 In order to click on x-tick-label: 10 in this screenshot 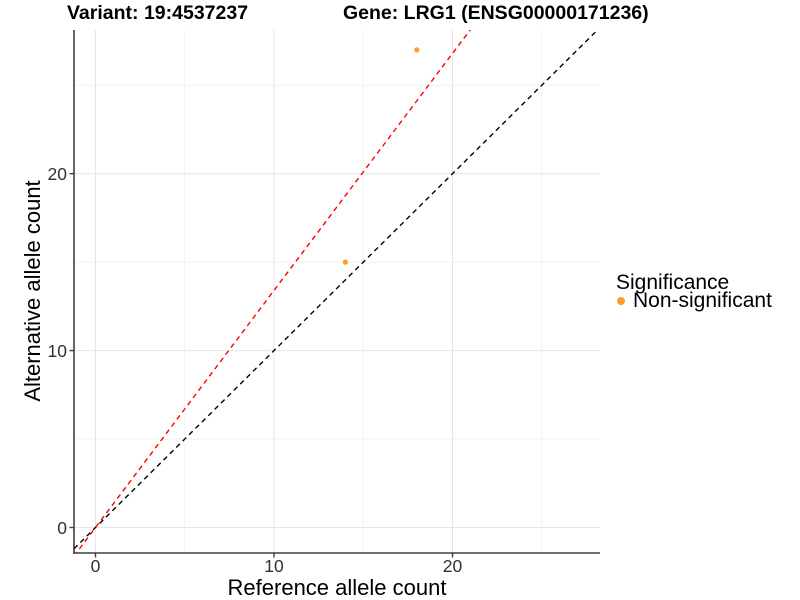, I will do `click(274, 566)`.